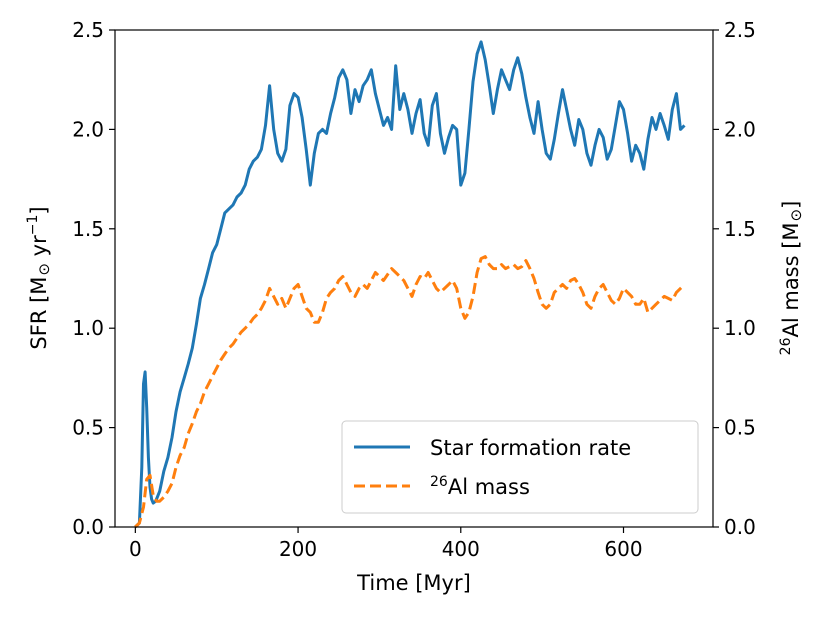 The image size is (830, 623). I want to click on sun-symbol-left: ⊙, so click(44, 269).